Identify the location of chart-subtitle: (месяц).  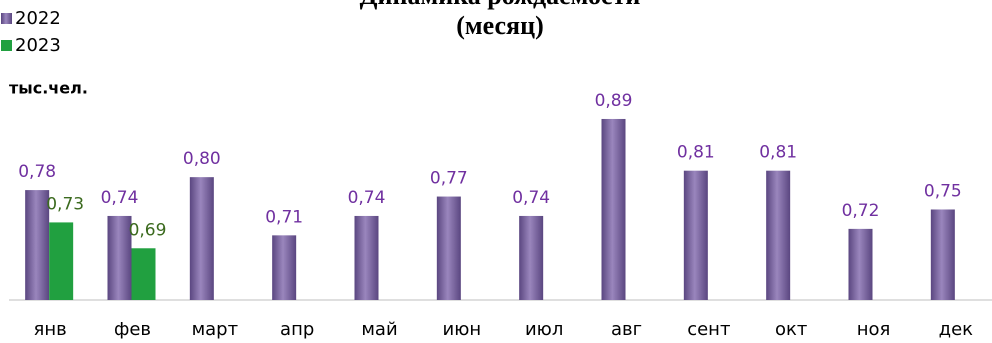
(499, 25).